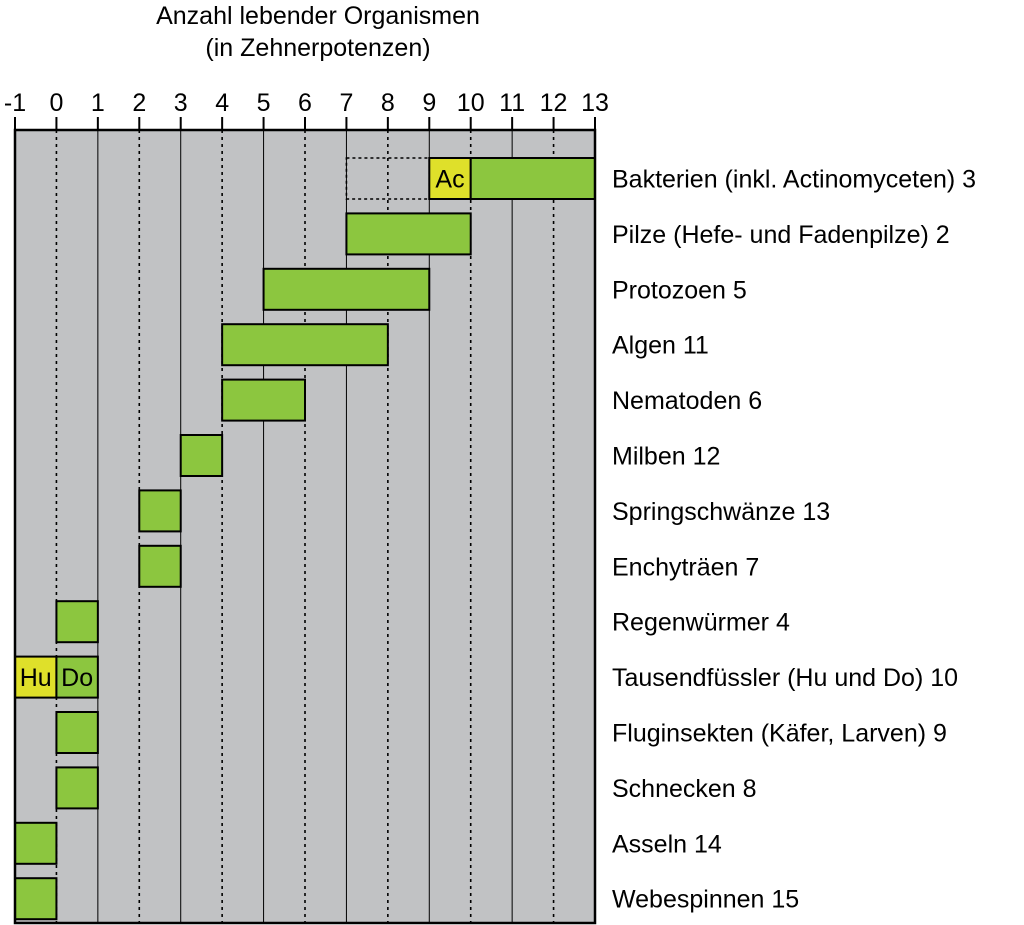  Describe the element at coordinates (685, 567) in the screenshot. I see `category-label: Enchyträen 7` at that location.